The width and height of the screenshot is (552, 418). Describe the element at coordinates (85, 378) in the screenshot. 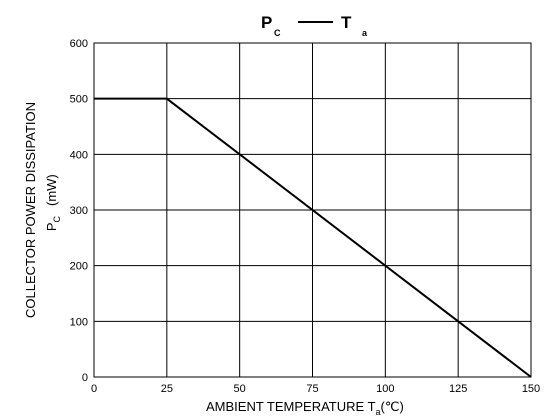

I see `y-tick-label: 0` at that location.